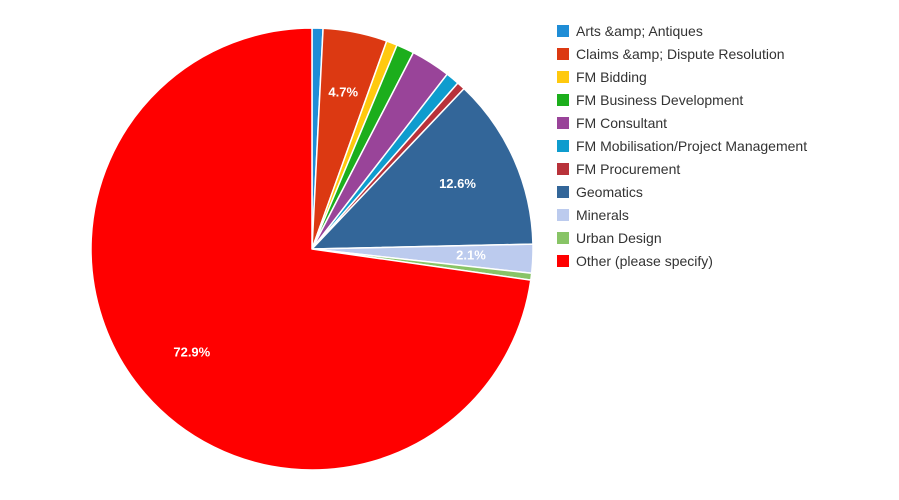 The image size is (899, 500). I want to click on legend-label: FM Consultant, so click(622, 123).